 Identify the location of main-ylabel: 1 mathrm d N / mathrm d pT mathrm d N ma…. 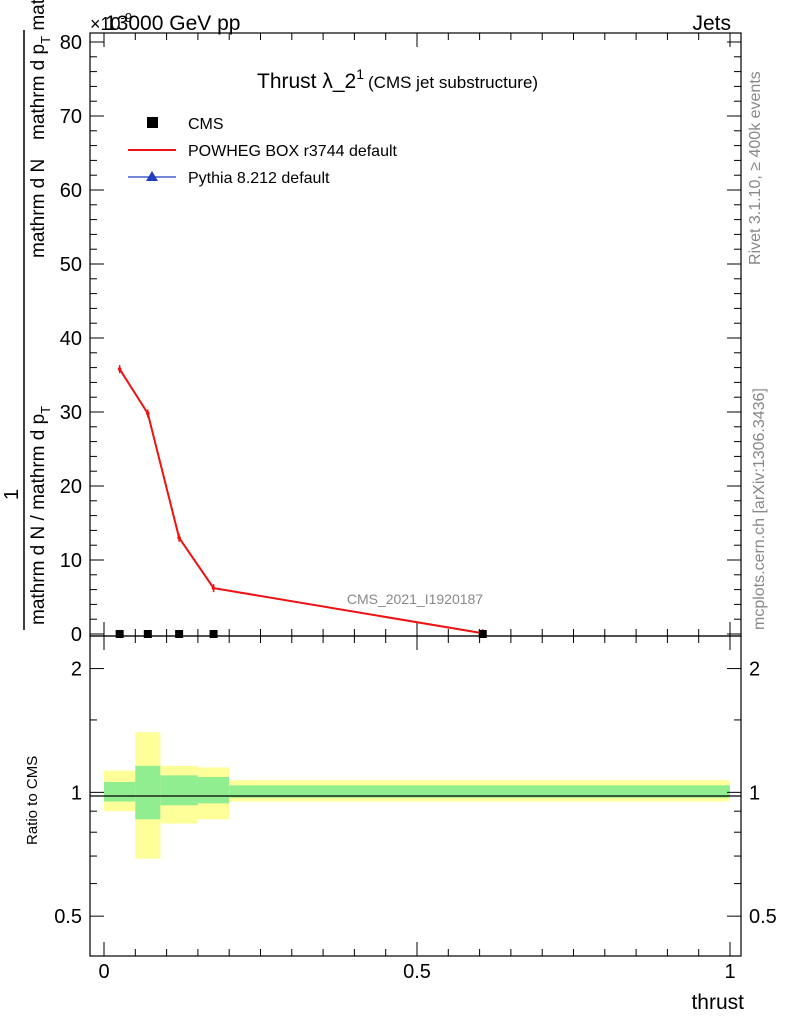
(27, 315).